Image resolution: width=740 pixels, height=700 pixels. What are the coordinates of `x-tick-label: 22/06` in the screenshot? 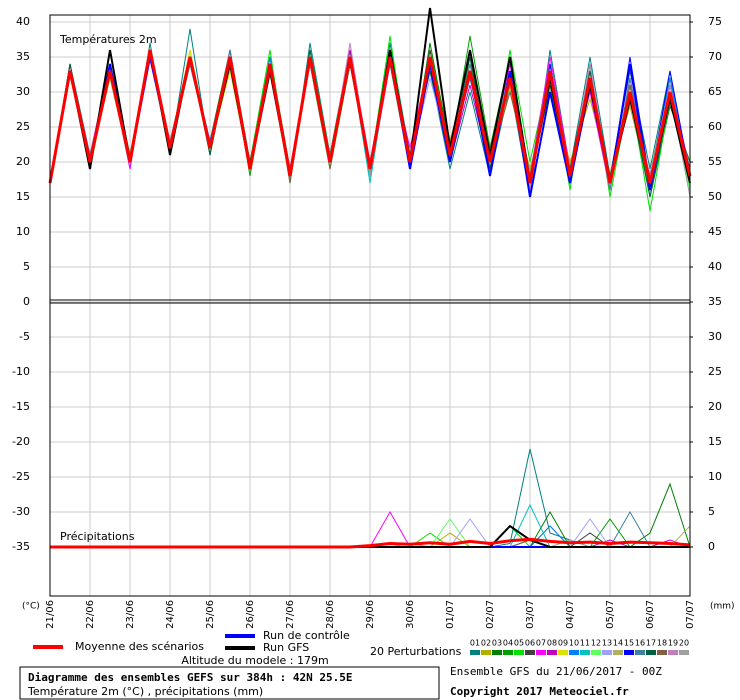 It's located at (90, 614).